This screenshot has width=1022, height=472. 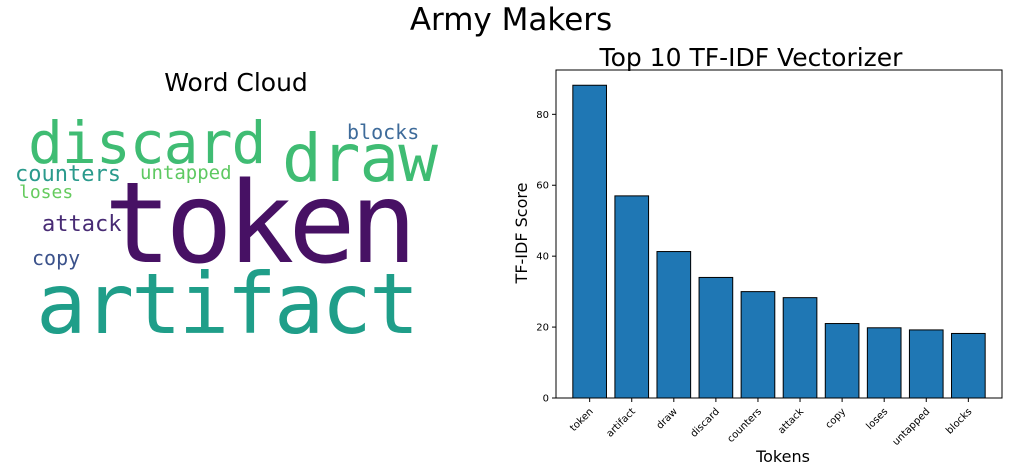 What do you see at coordinates (542, 257) in the screenshot?
I see `y-tick-label: 40` at bounding box center [542, 257].